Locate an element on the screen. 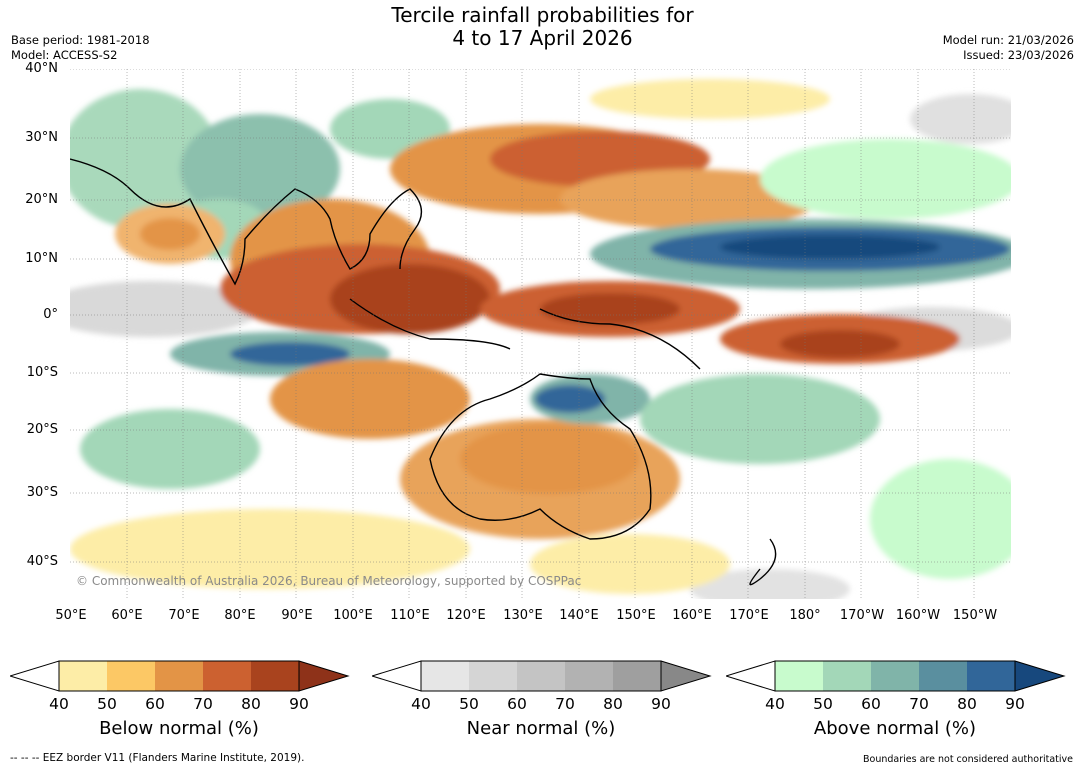  tick-above-60: 60 is located at coordinates (871, 704).